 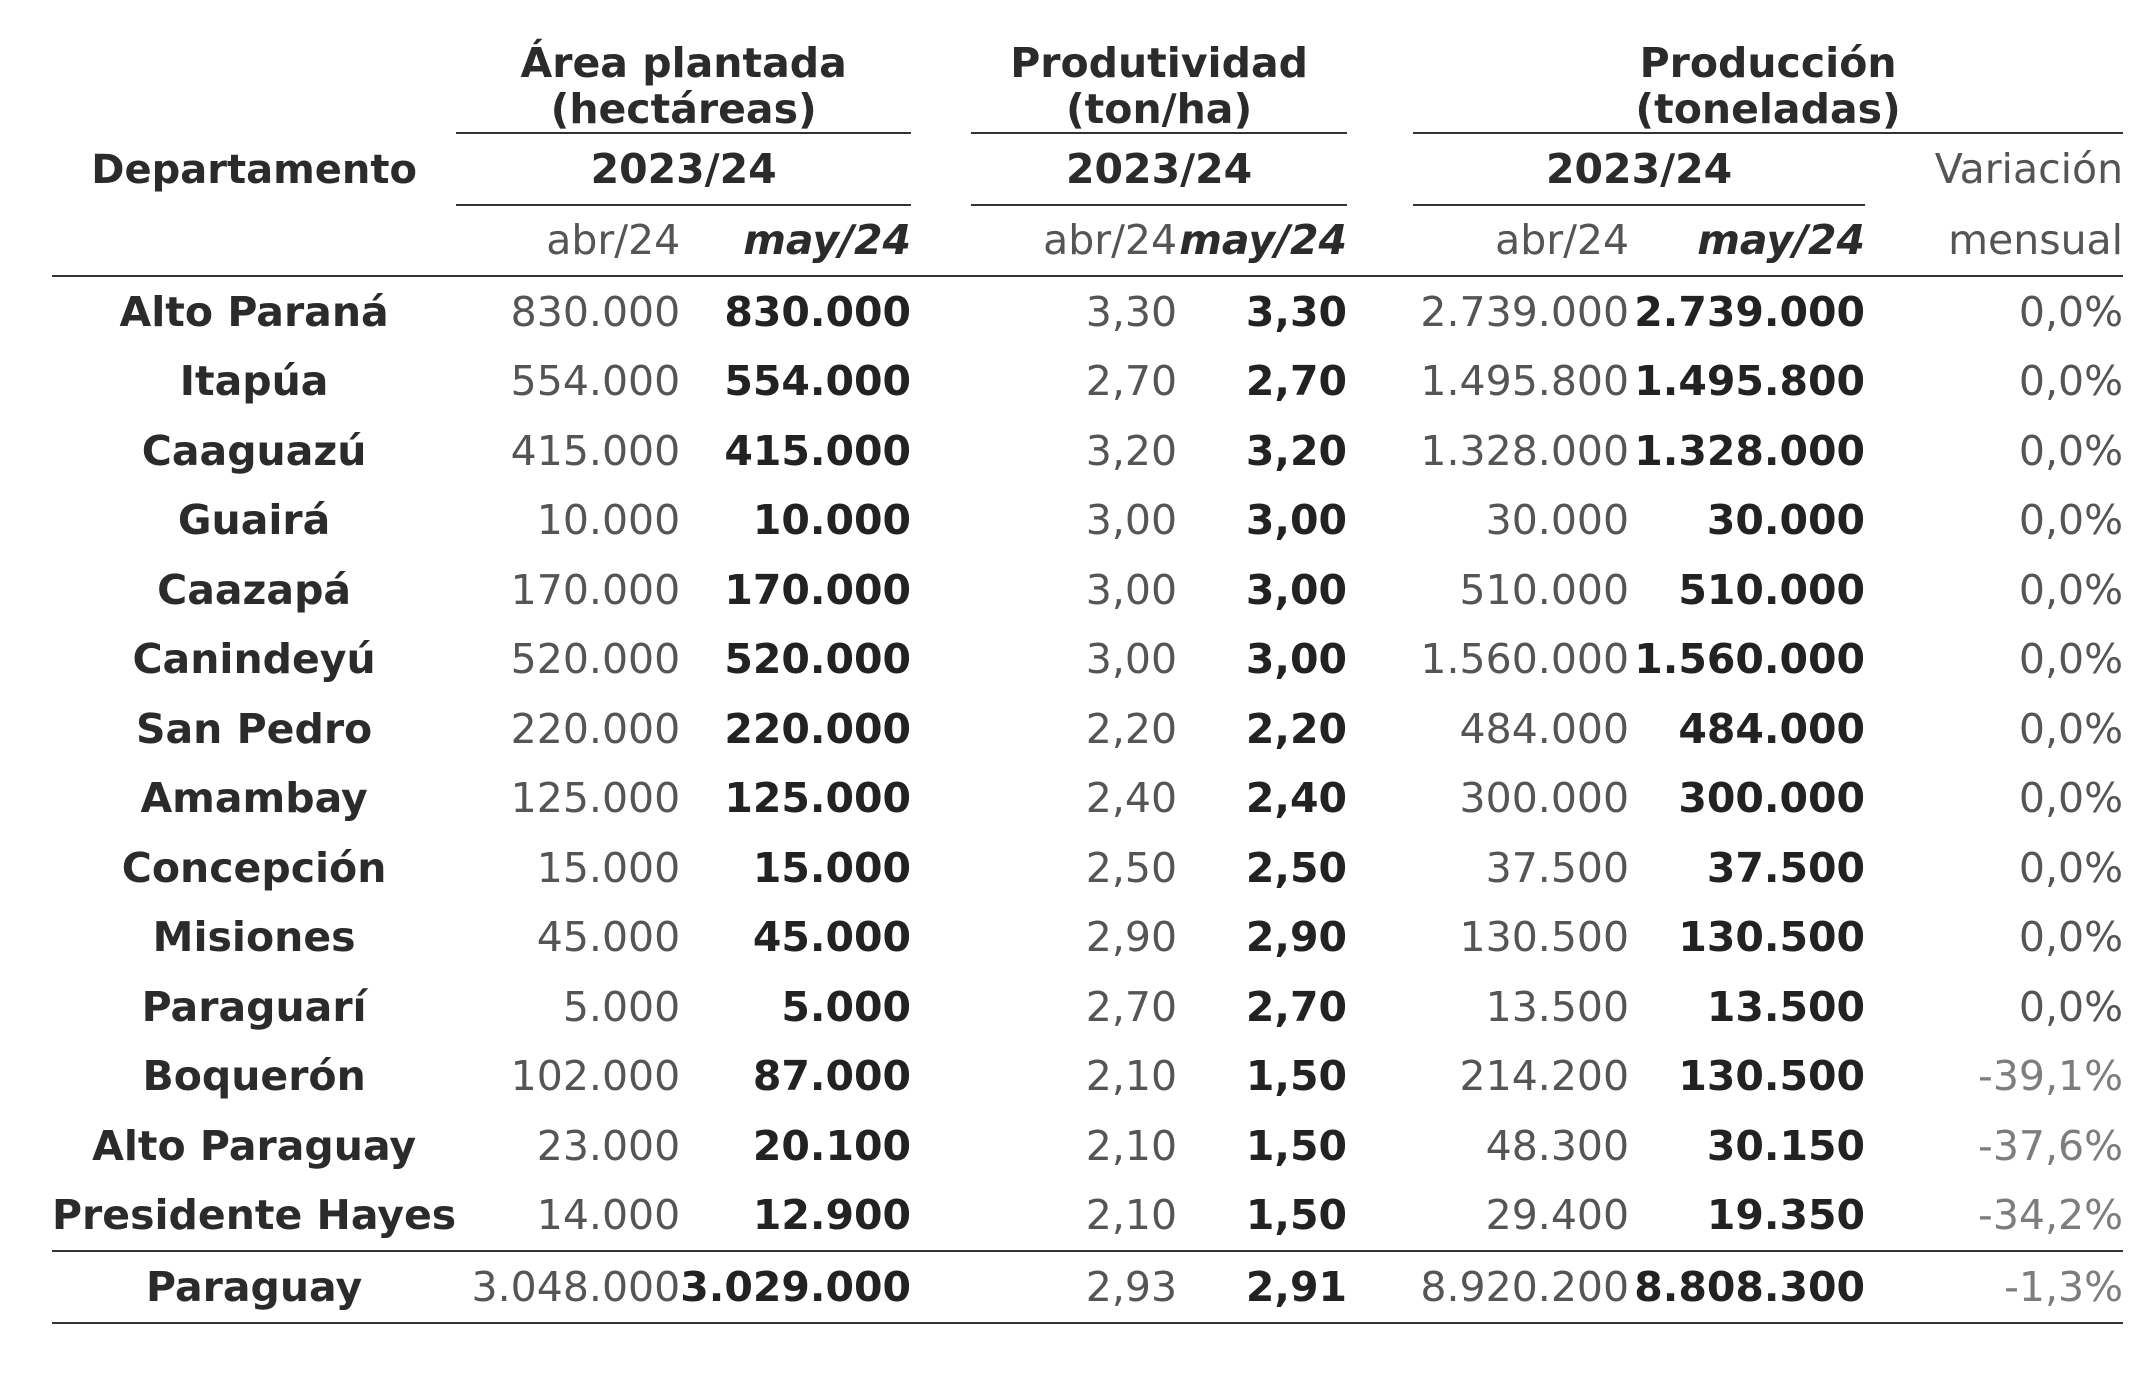 I want to click on table-cell-area-abr: 15.000, so click(x=608, y=867).